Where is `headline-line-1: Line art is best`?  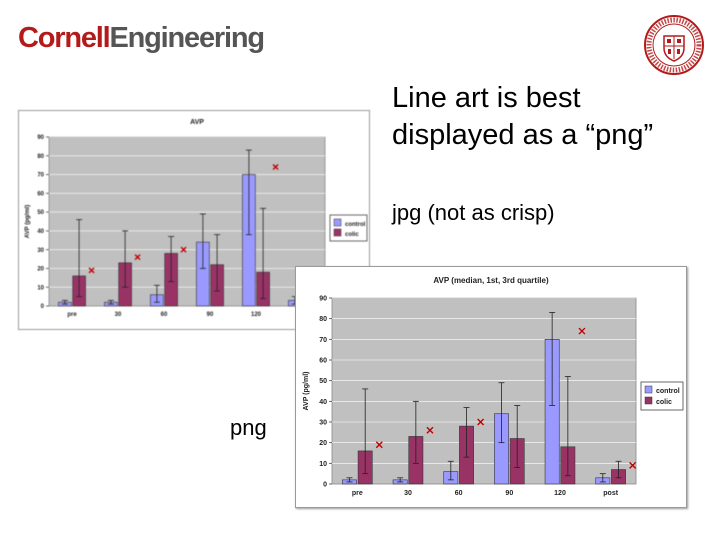 headline-line-1: Line art is best is located at coordinates (486, 98).